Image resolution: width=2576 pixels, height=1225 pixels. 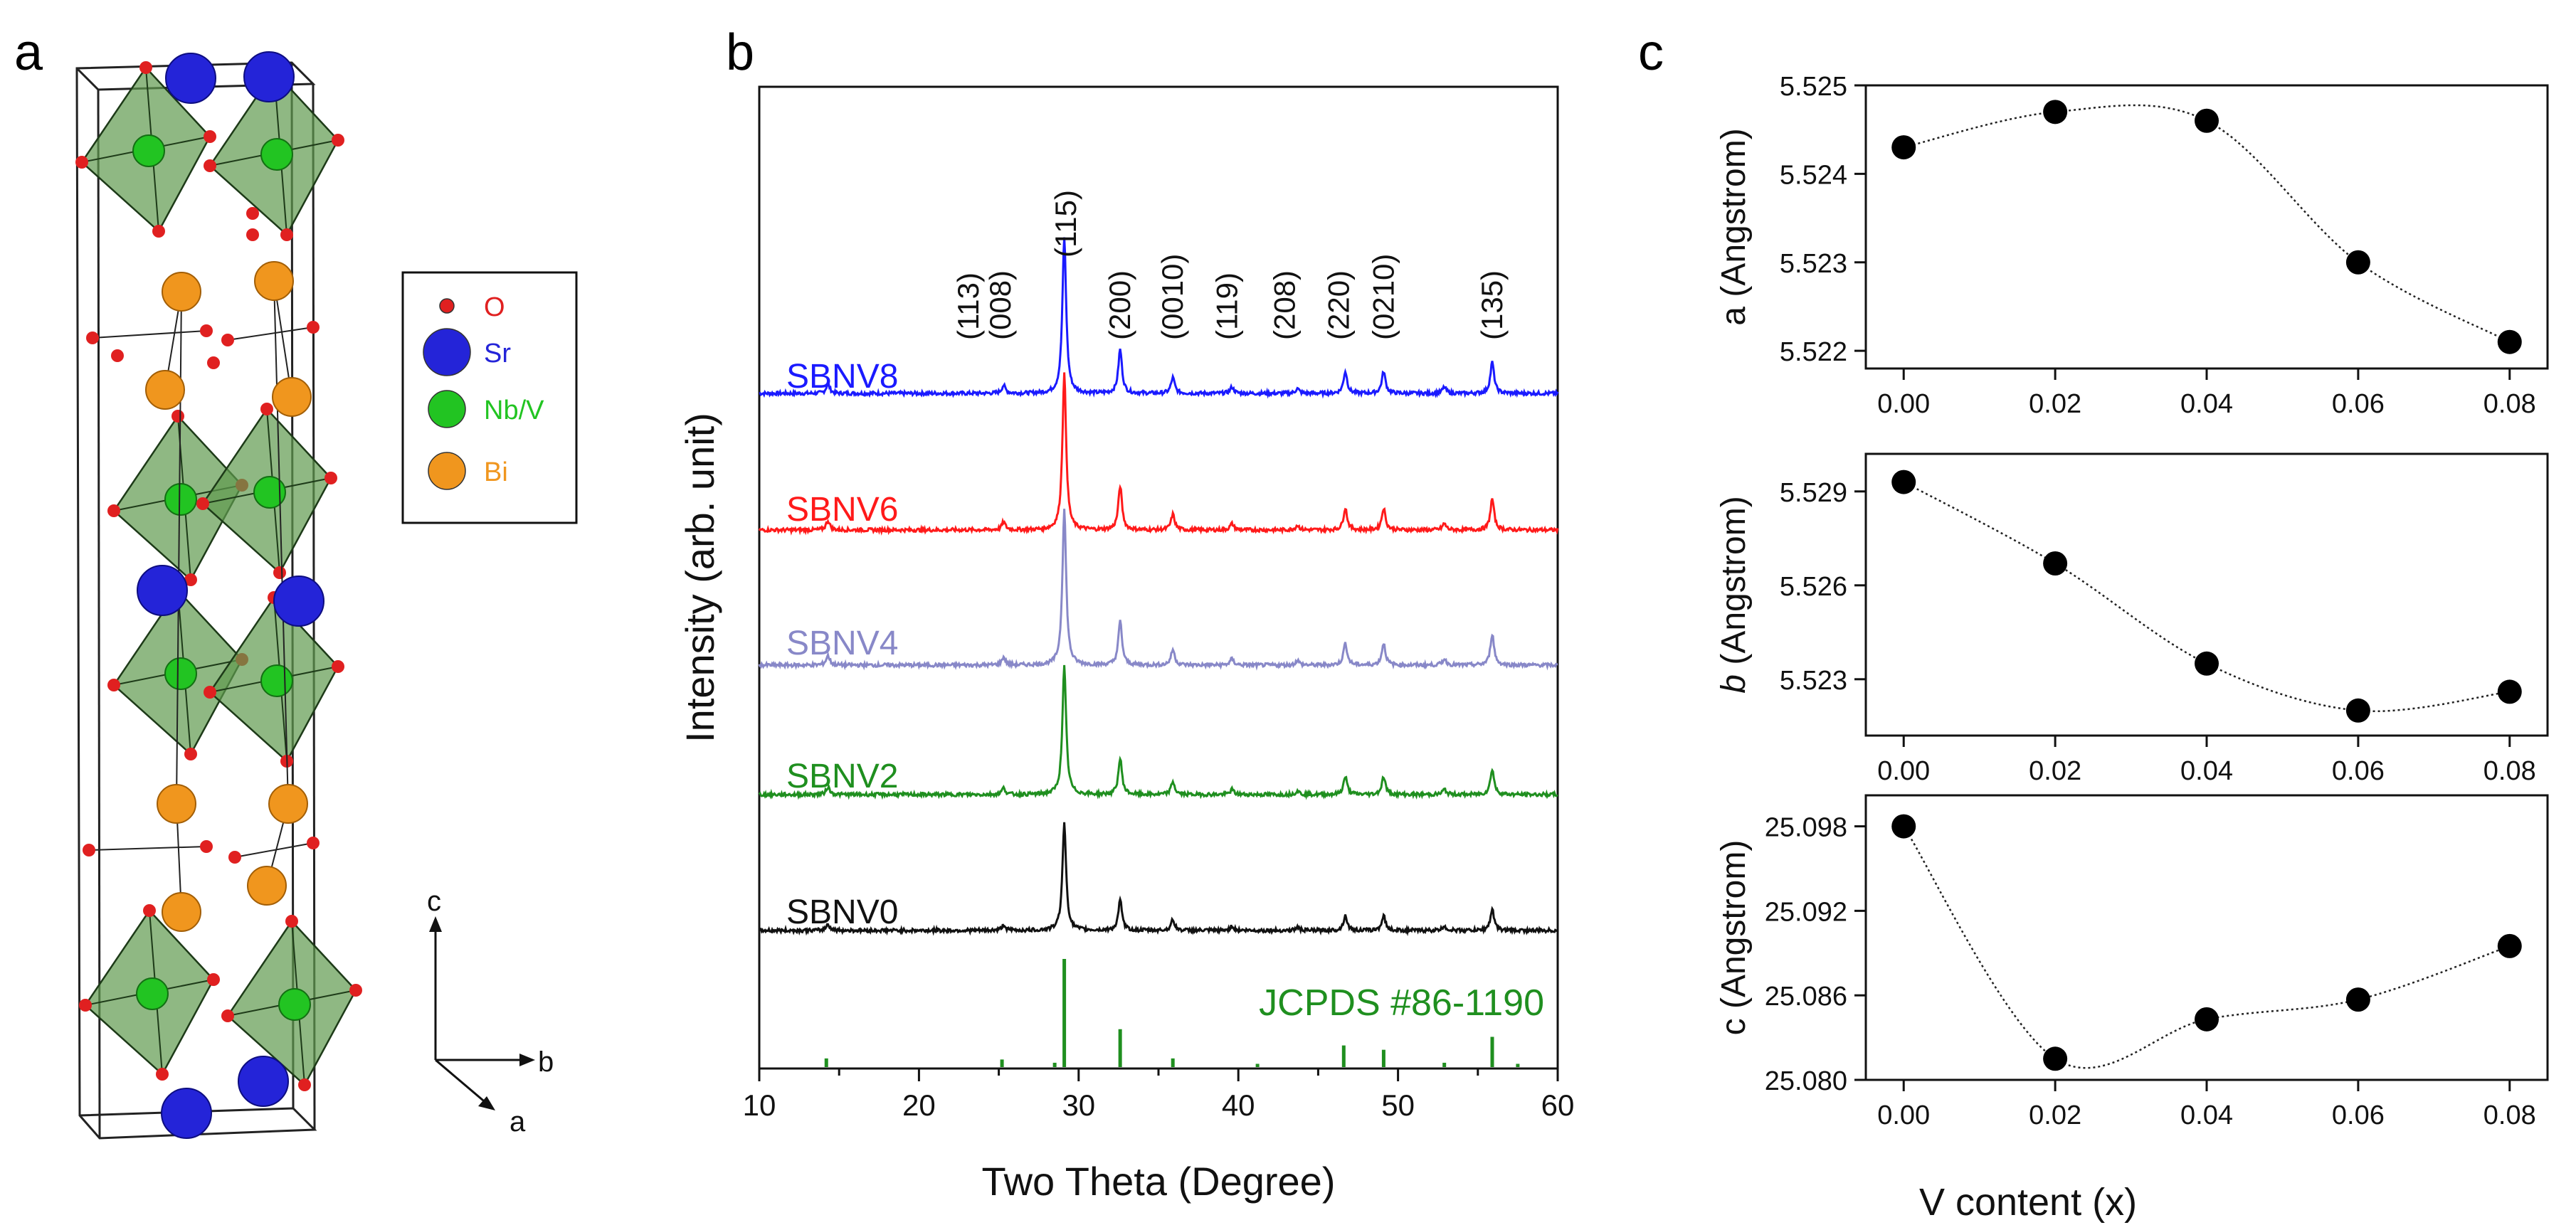 What do you see at coordinates (1734, 938) in the screenshot?
I see `subplot-y-label: c (Angstrom)` at bounding box center [1734, 938].